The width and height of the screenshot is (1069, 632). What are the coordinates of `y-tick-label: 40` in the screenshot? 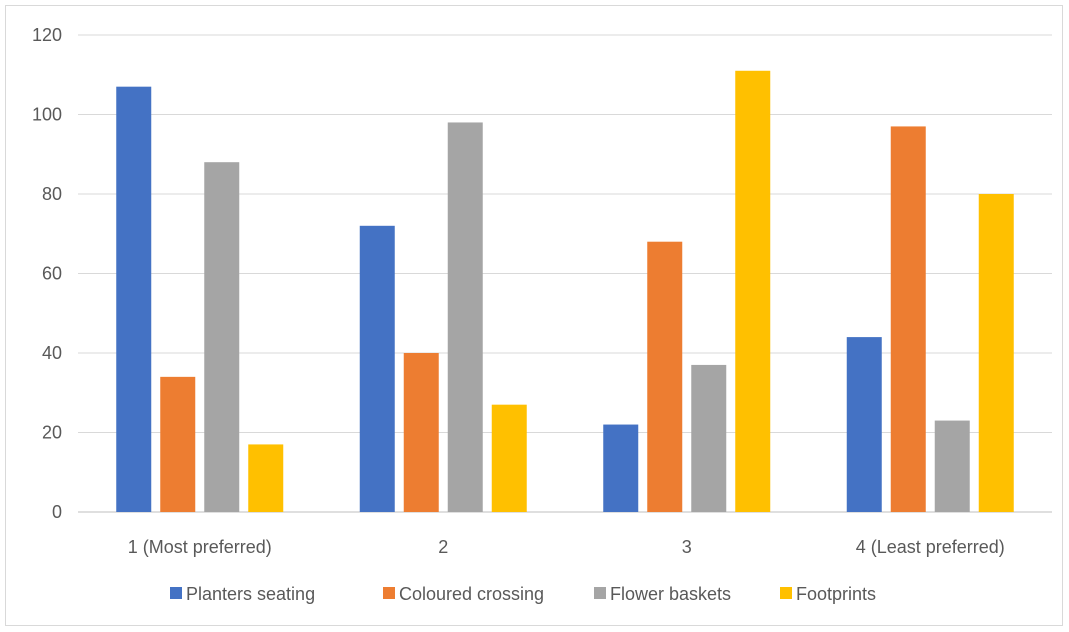 It's located at (52, 353).